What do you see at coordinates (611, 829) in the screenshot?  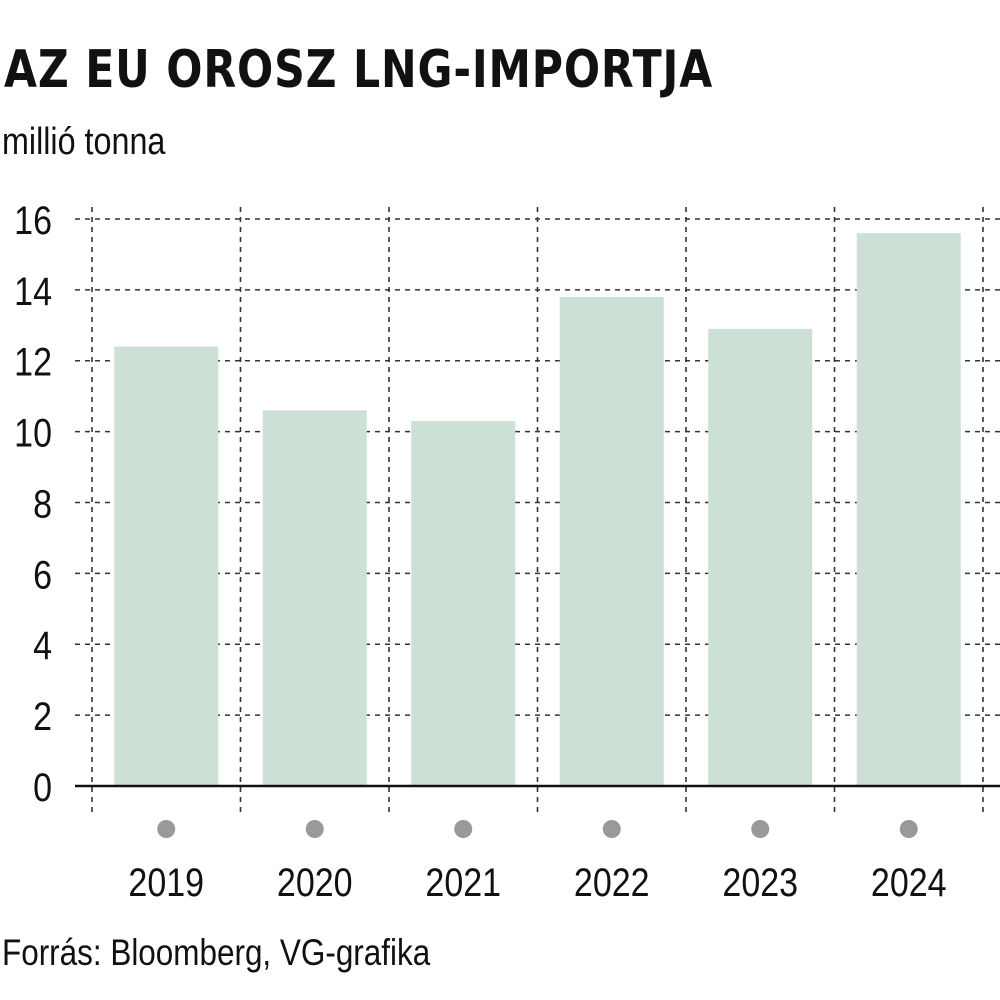 I see `category-marker-2022` at bounding box center [611, 829].